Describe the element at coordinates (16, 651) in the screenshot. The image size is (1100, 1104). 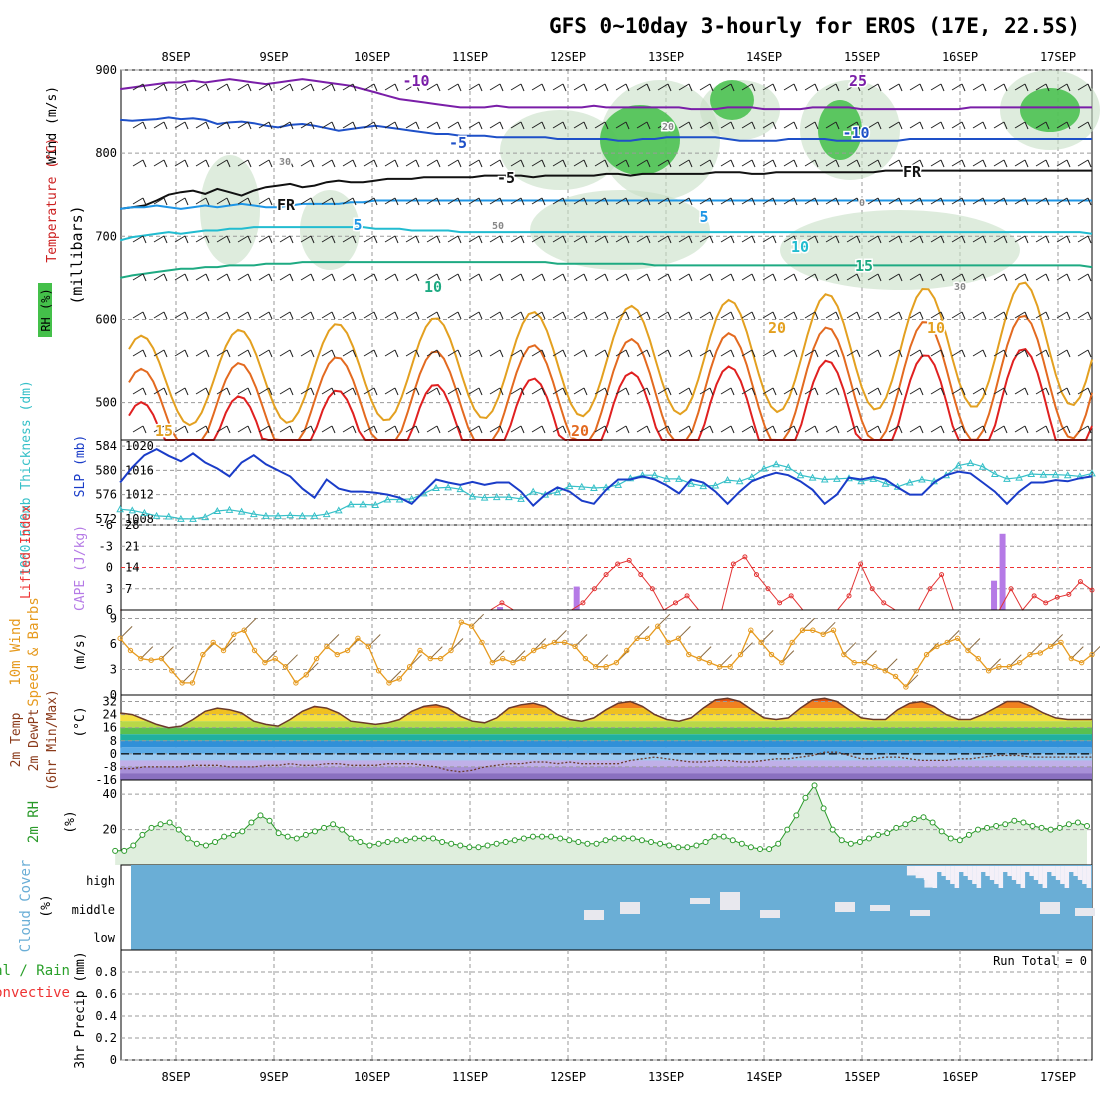
I see `wind-axis-label-1: 10m Wind` at that location.